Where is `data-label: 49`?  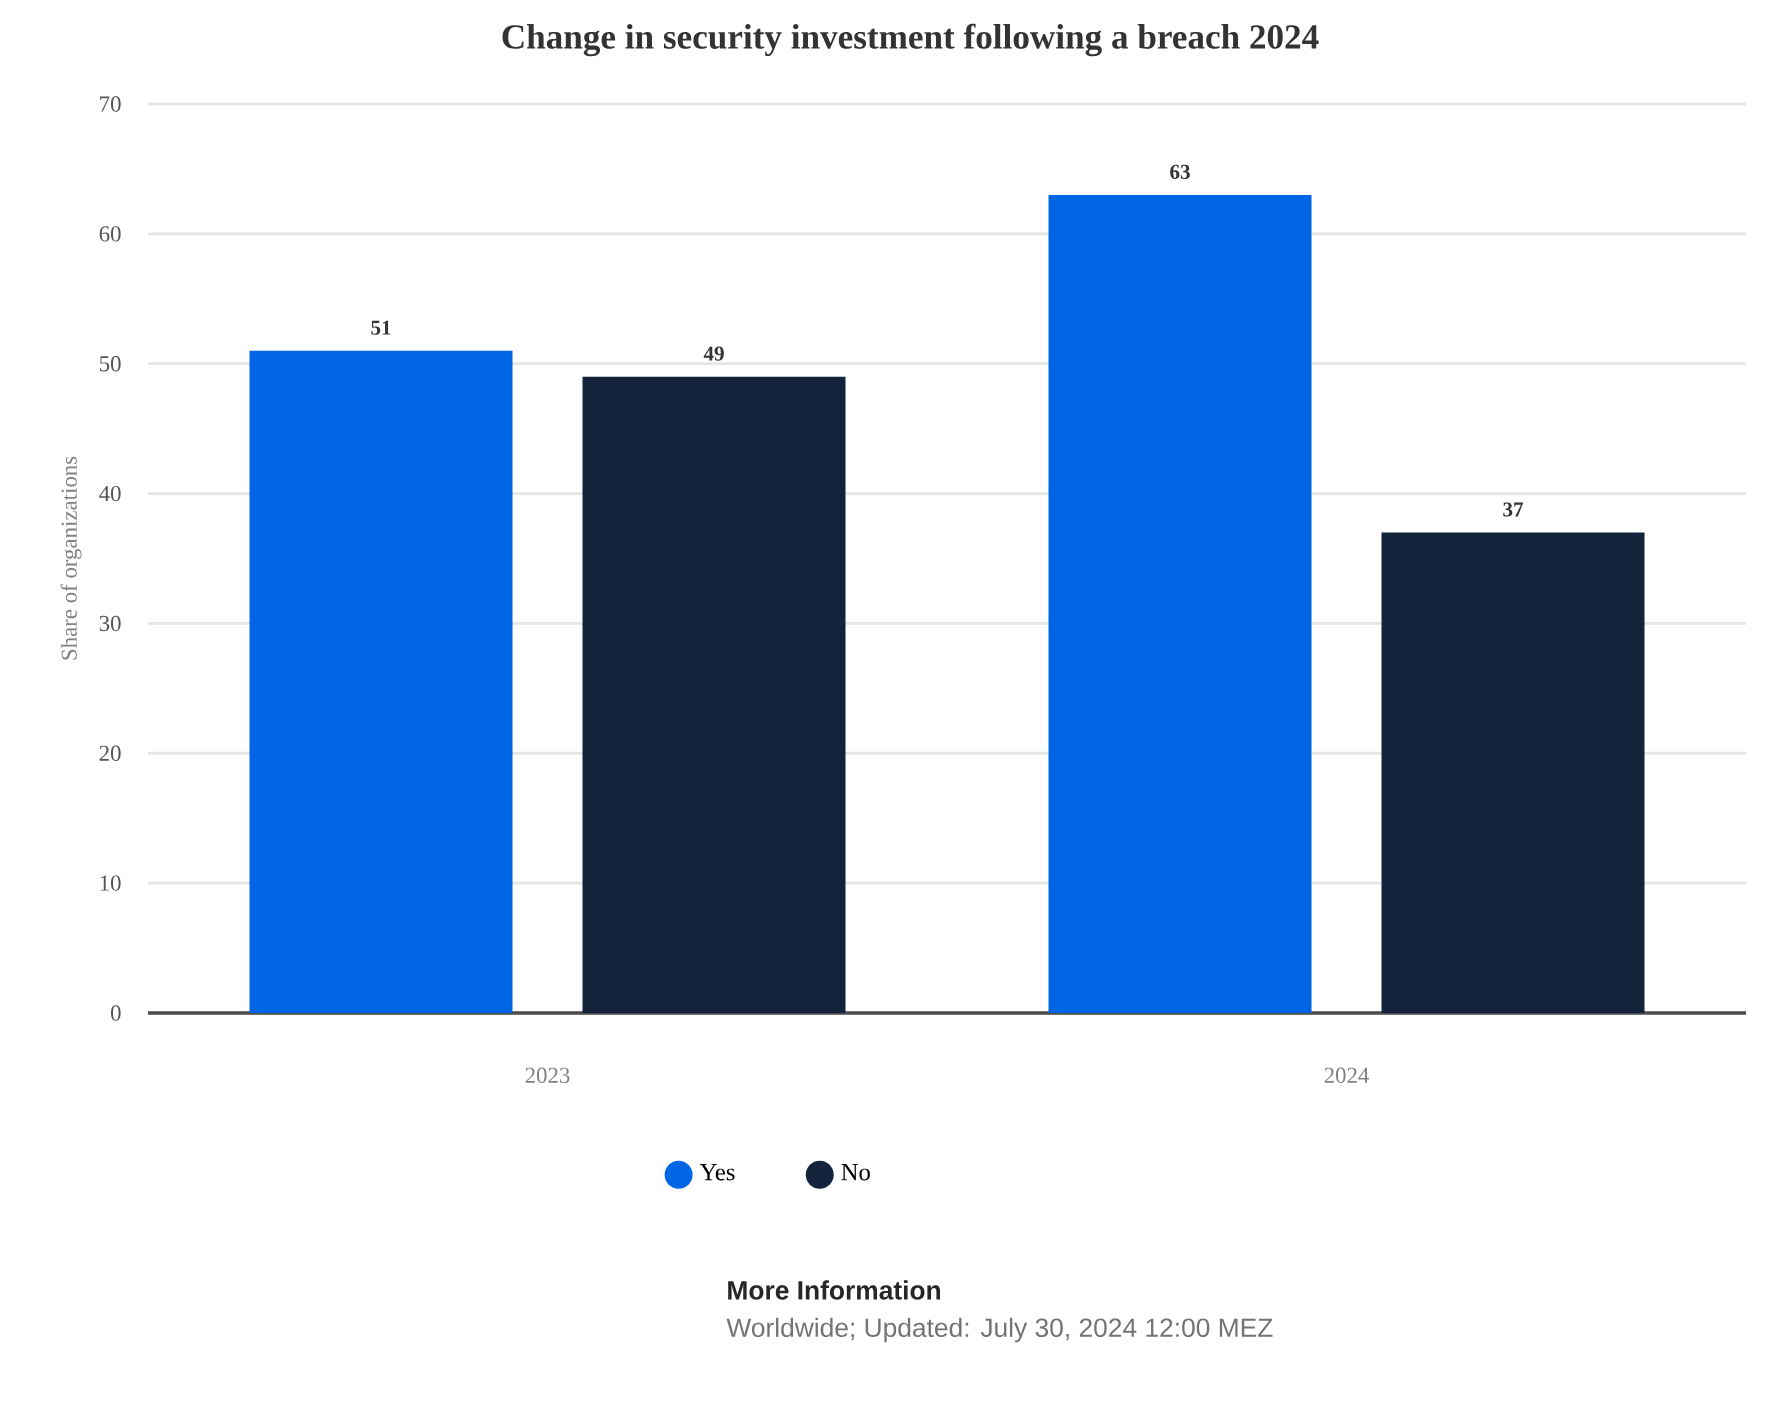 data-label: 49 is located at coordinates (713, 353).